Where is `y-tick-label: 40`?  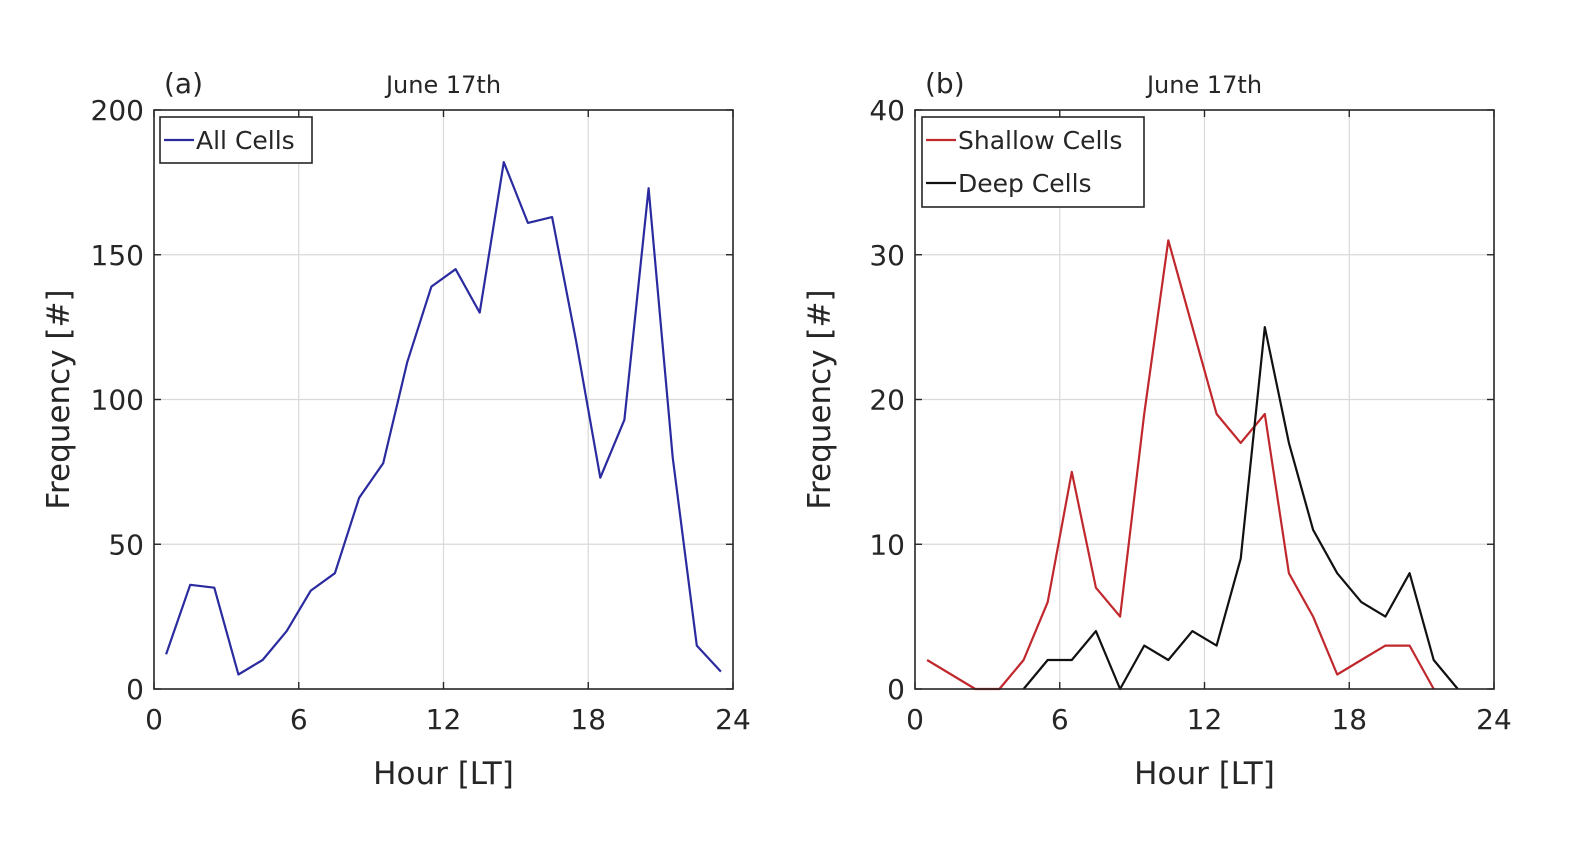
y-tick-label: 40 is located at coordinates (887, 110).